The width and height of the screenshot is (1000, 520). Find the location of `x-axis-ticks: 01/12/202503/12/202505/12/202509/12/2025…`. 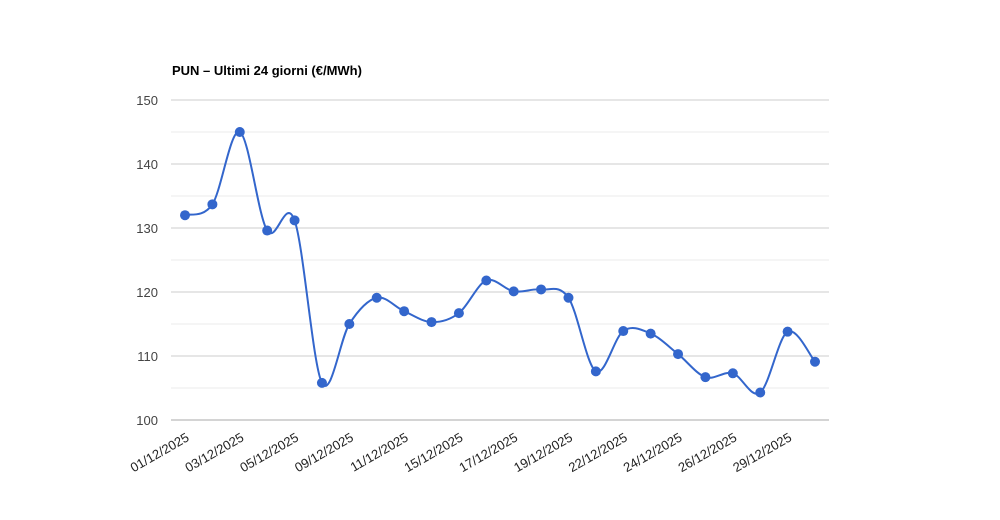

x-axis-ticks: 01/12/202503/12/202505/12/202509/12/2025… is located at coordinates (461, 453).